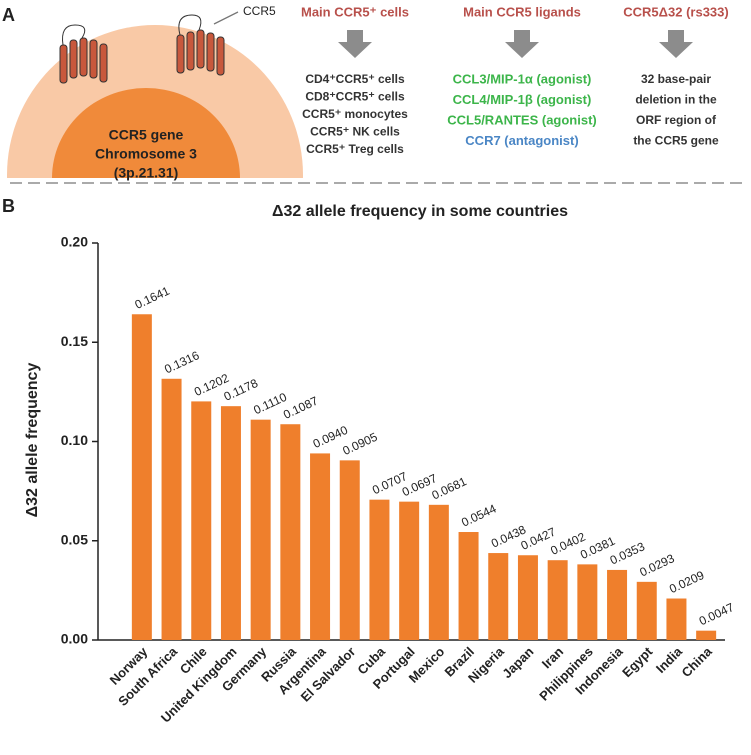  What do you see at coordinates (420, 211) in the screenshot?
I see `chart-title: Δ32 allele frequency in some countries` at bounding box center [420, 211].